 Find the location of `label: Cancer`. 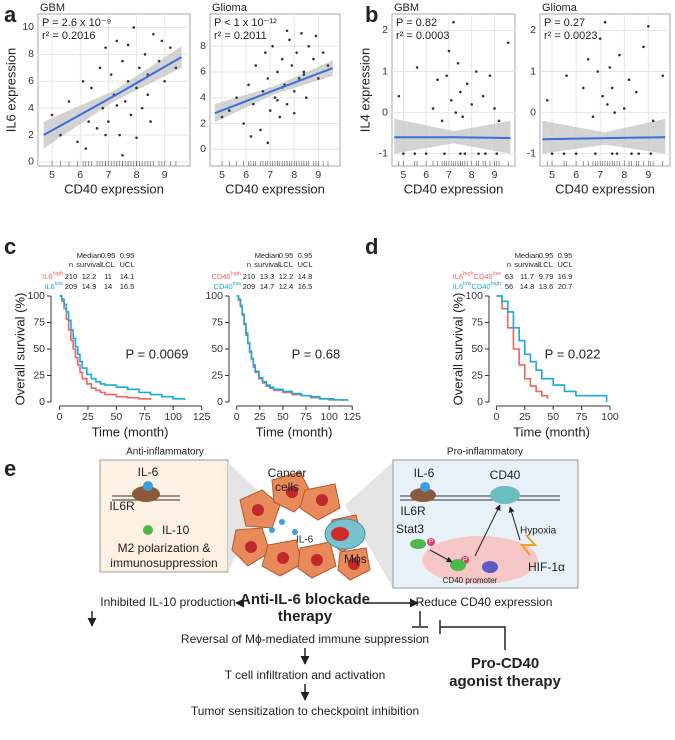

label: Cancer is located at coordinates (287, 473).